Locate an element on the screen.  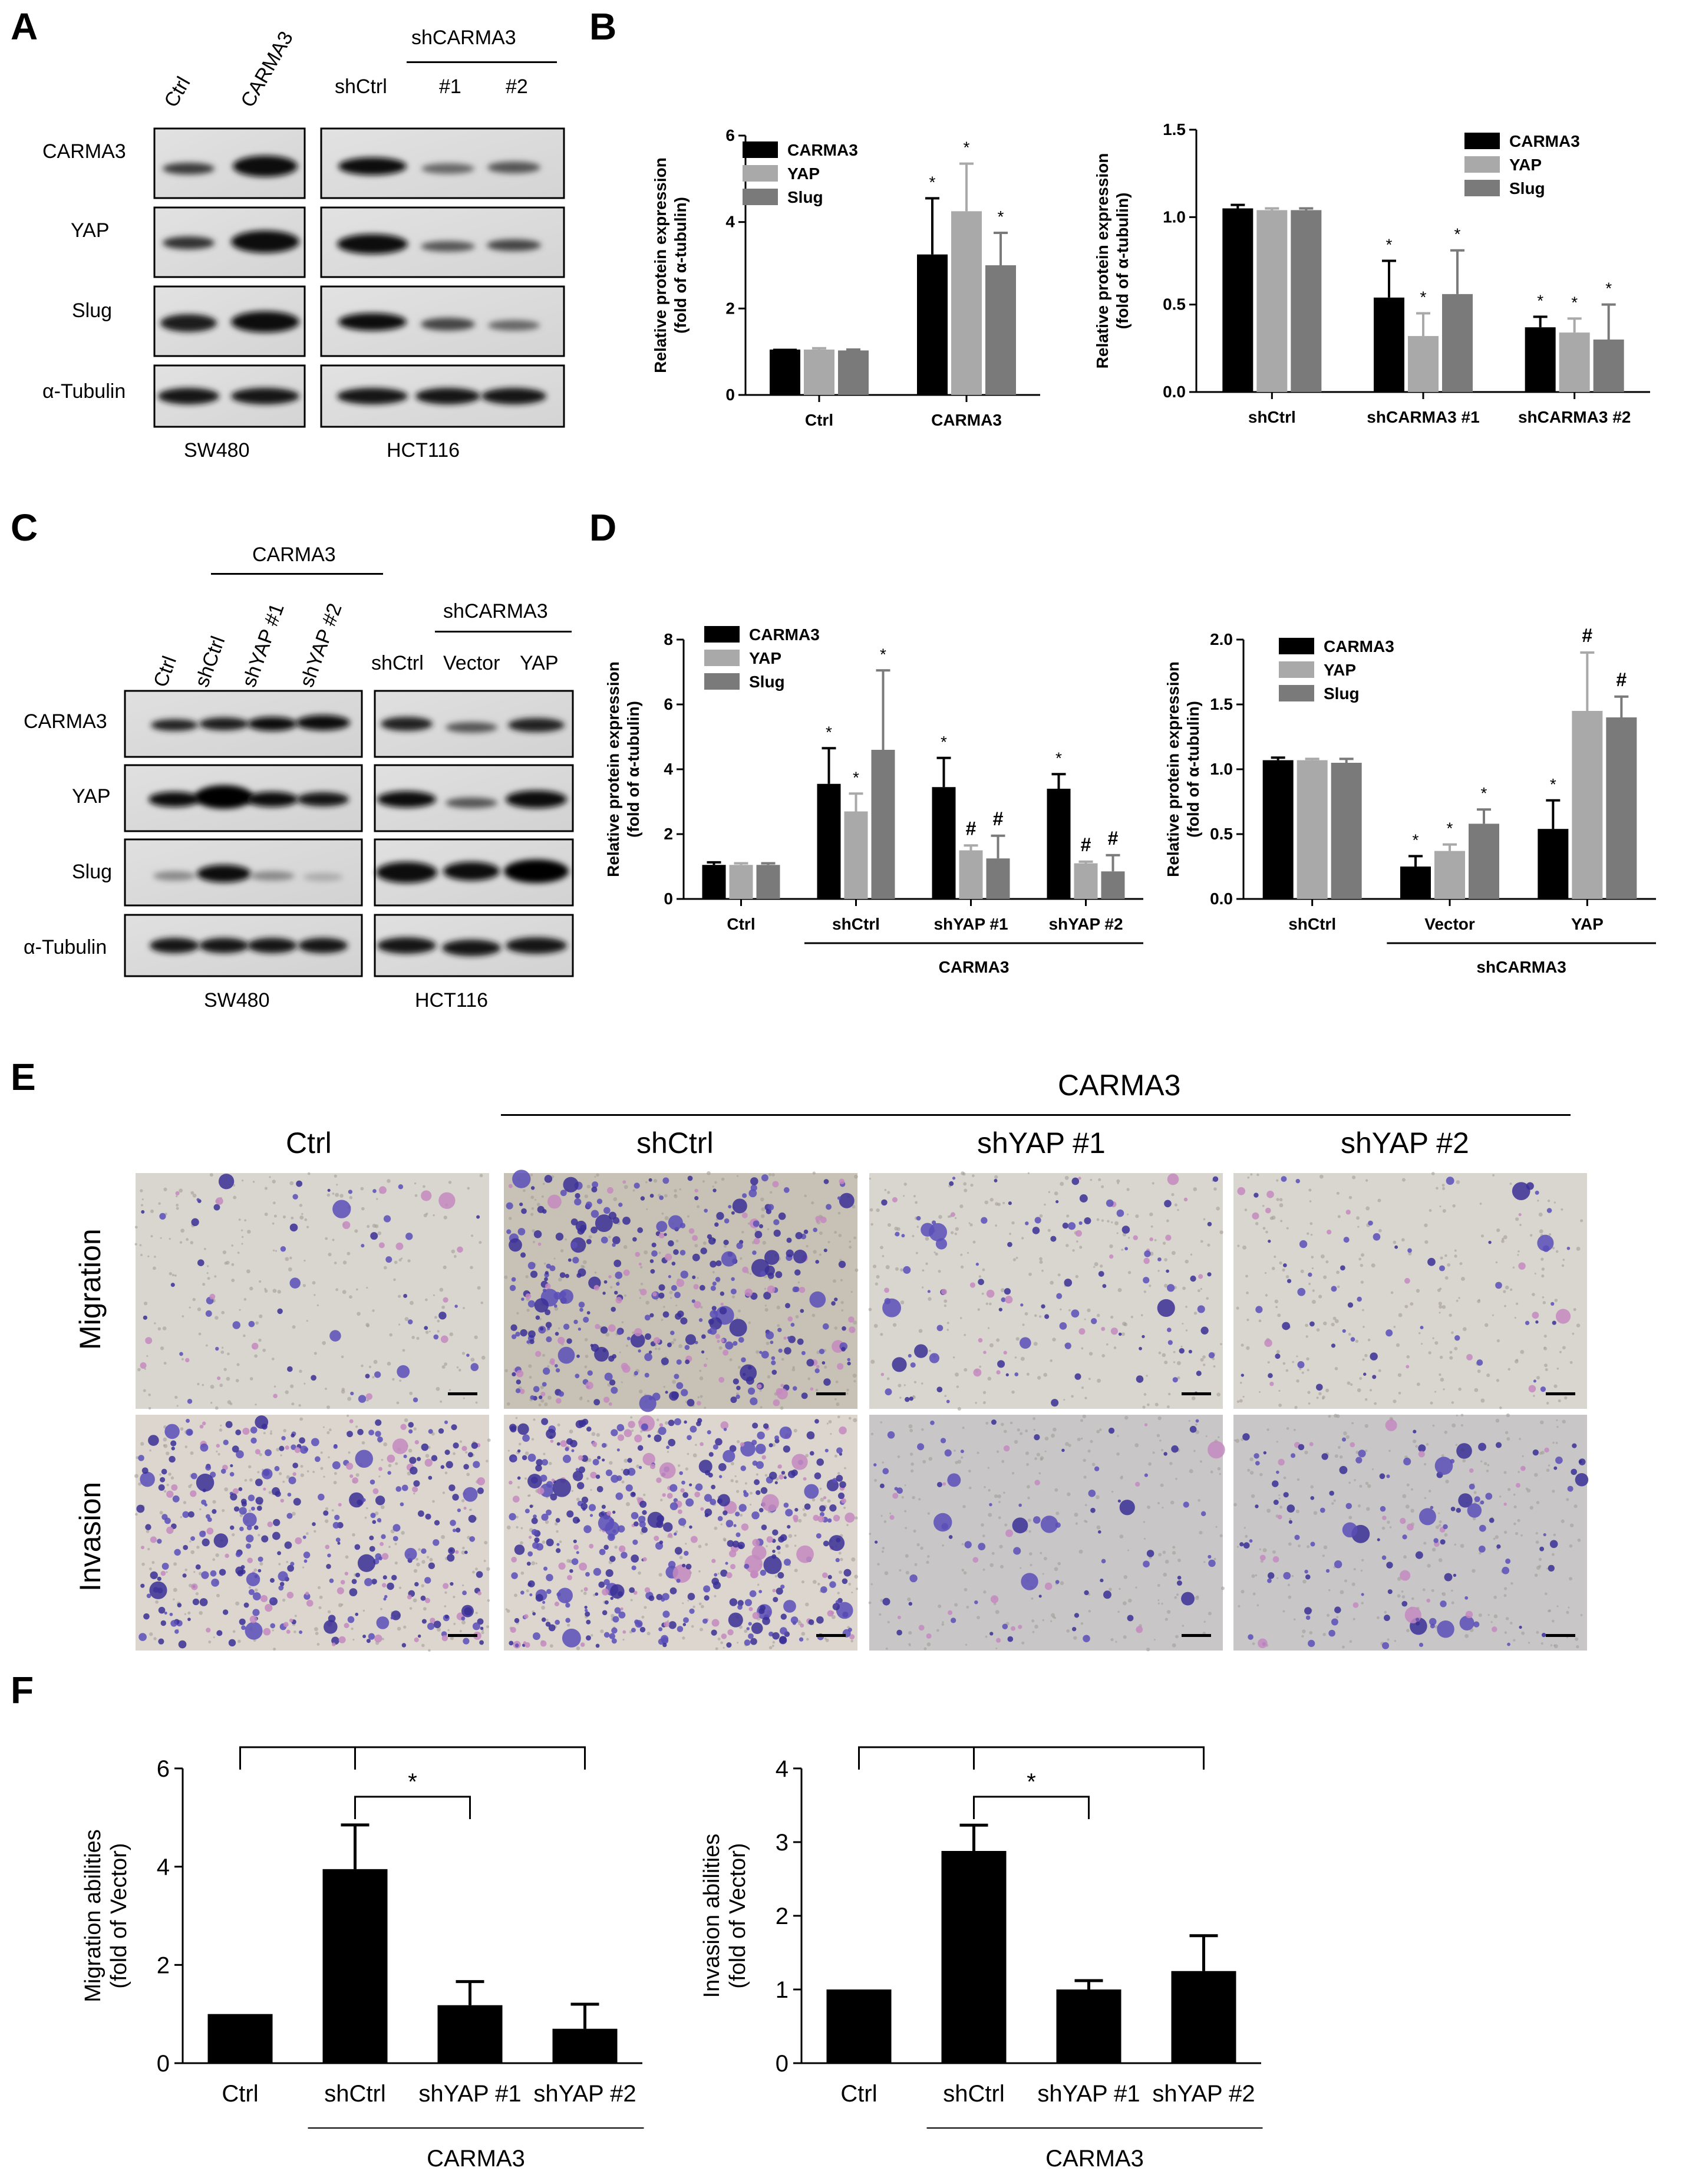
scale-bar is located at coordinates (1560, 1635).